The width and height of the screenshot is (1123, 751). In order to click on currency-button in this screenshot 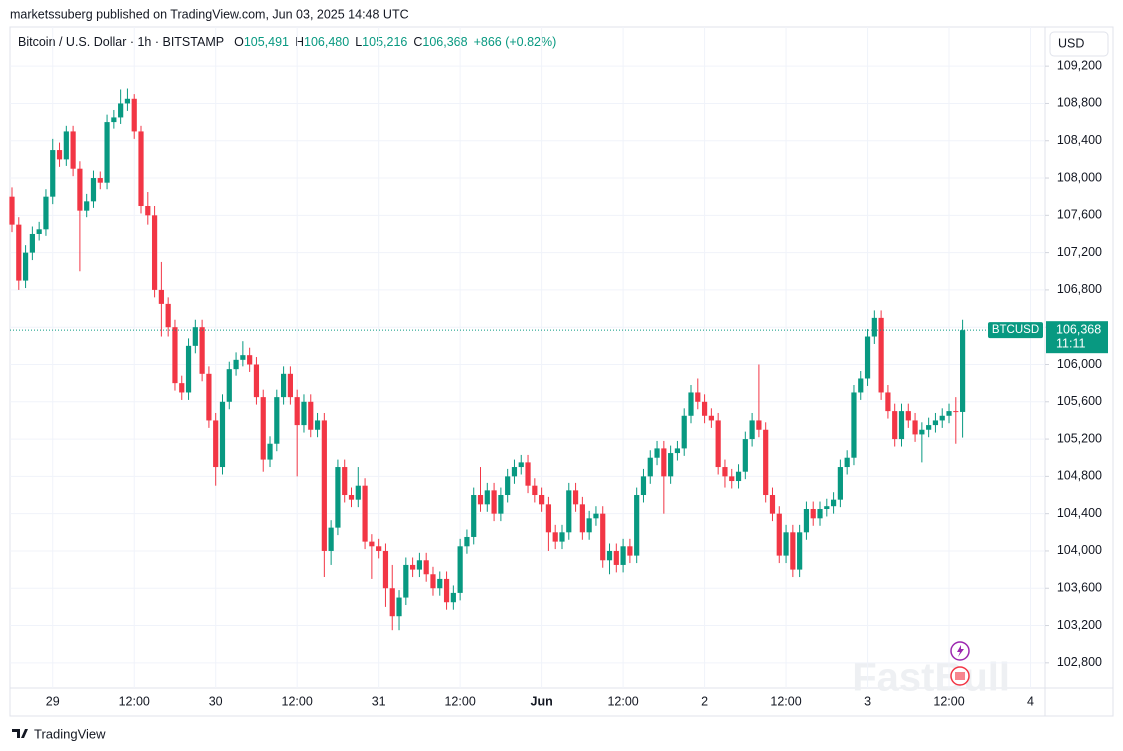, I will do `click(1079, 44)`.